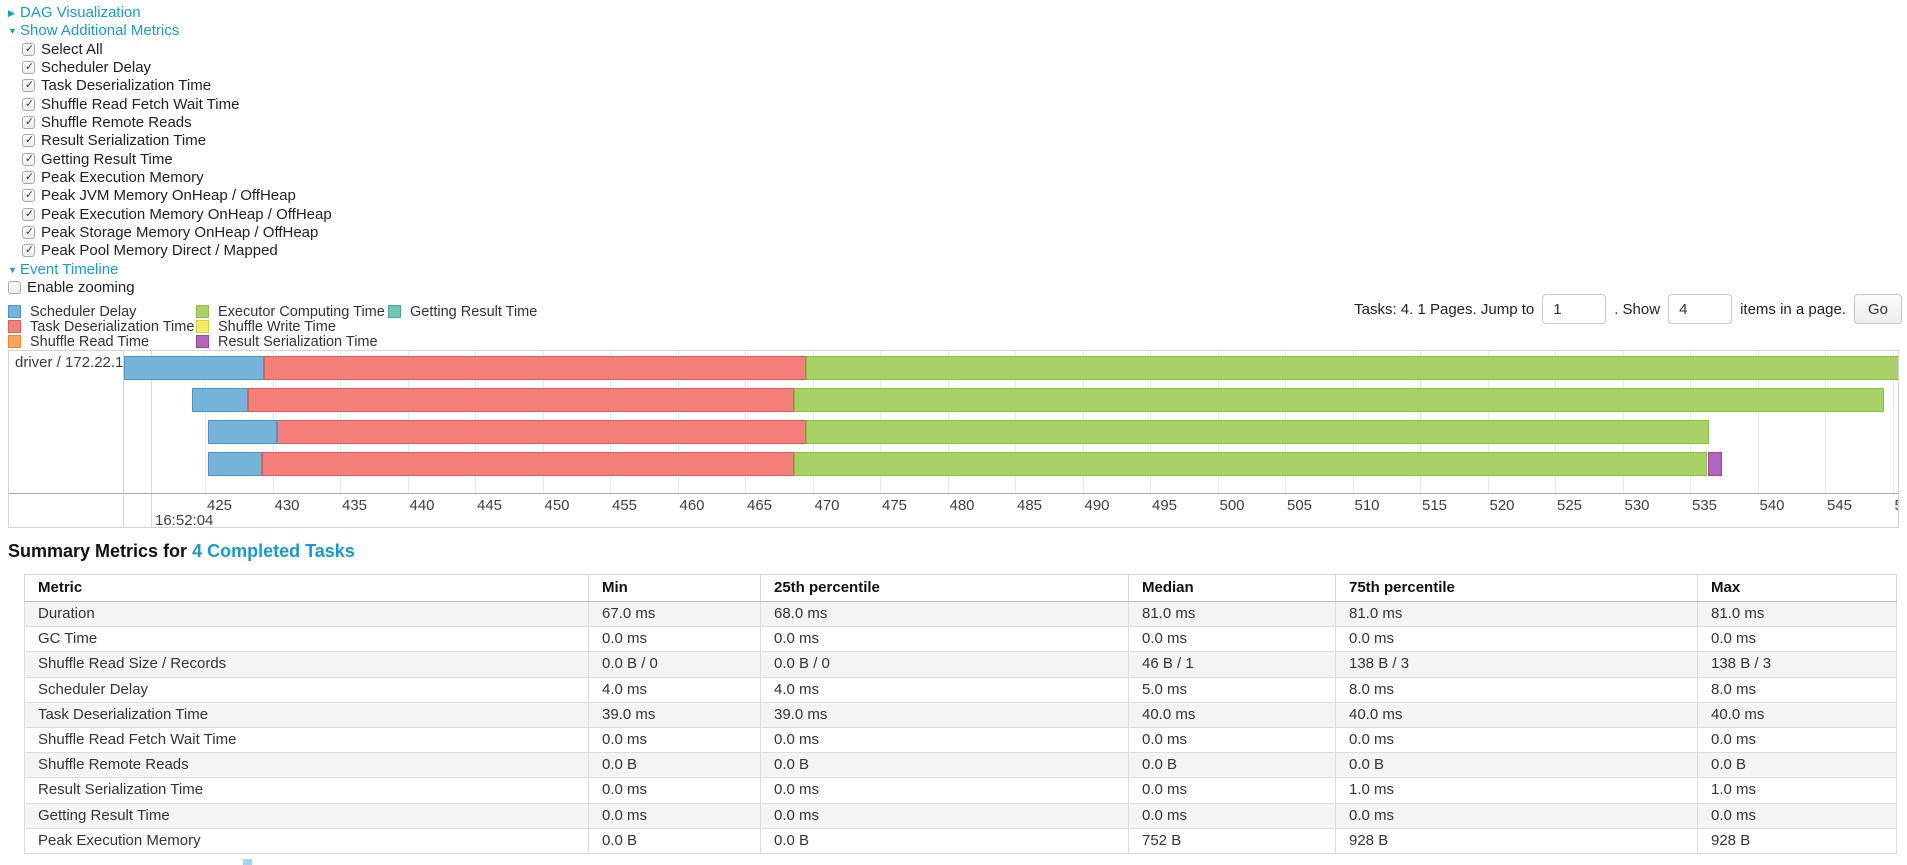  Describe the element at coordinates (290, 312) in the screenshot. I see `legend-item: Executor Computing Time` at that location.